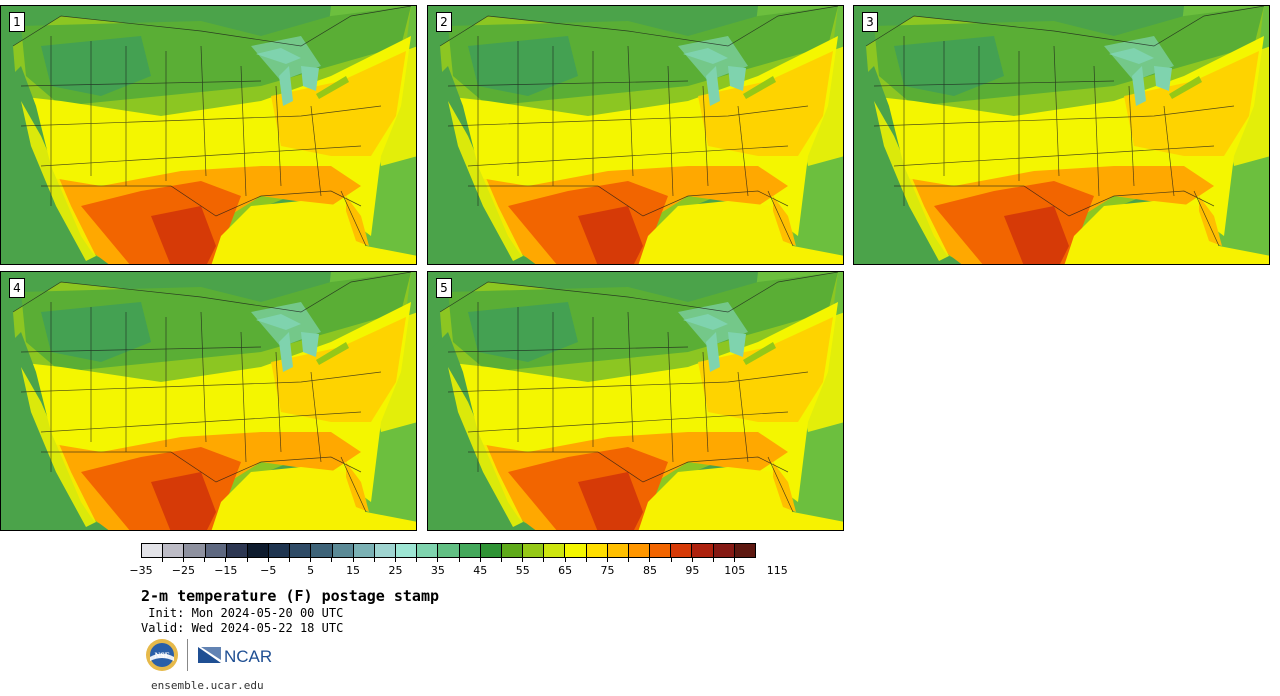  I want to click on map-panel-2: 2, so click(635, 135).